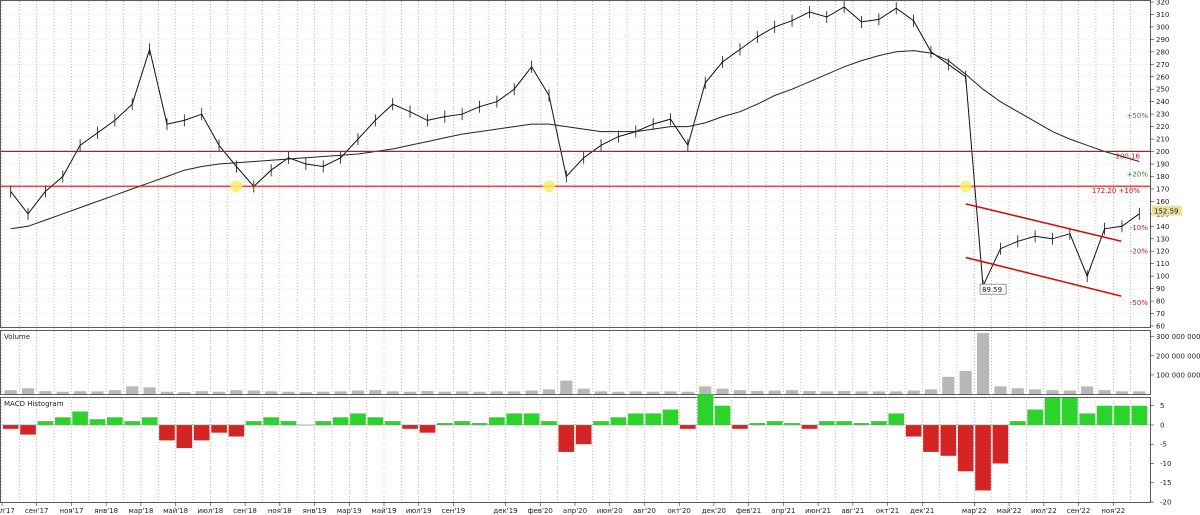 The height and width of the screenshot is (515, 1200). What do you see at coordinates (1162, 27) in the screenshot?
I see `price-tick-label: 300` at bounding box center [1162, 27].